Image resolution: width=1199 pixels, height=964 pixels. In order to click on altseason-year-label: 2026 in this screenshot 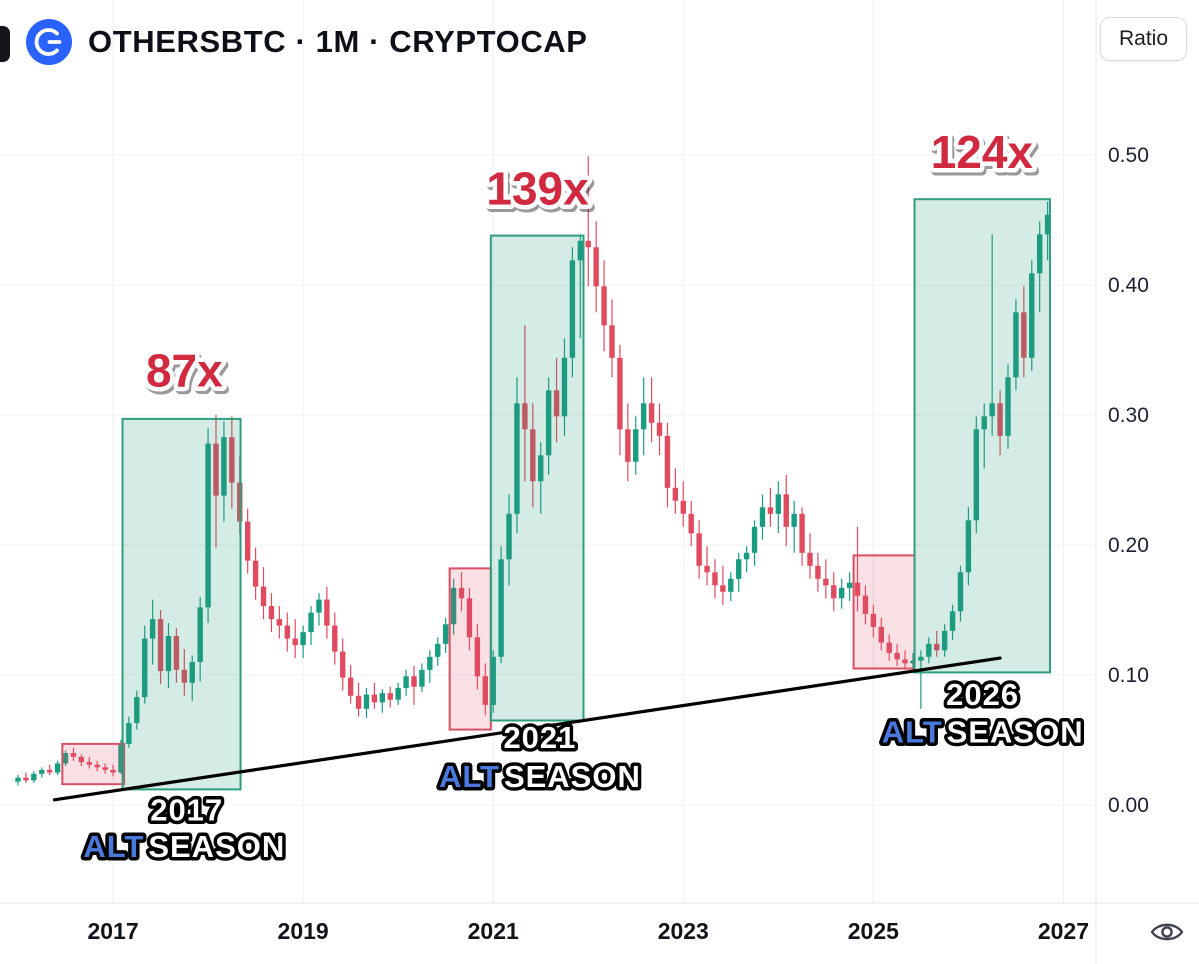, I will do `click(982, 694)`.